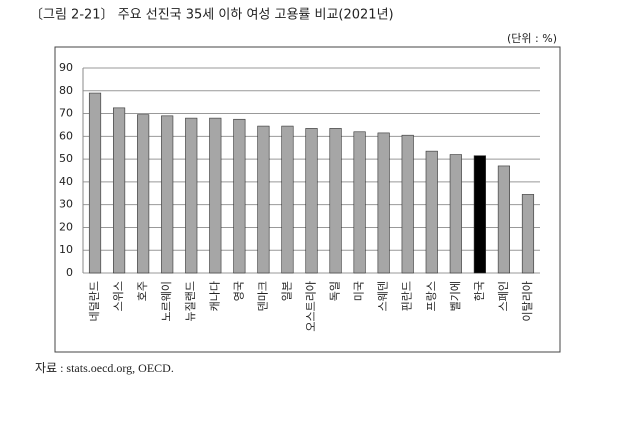 The image size is (627, 430). What do you see at coordinates (532, 38) in the screenshot?
I see `unit-label: (단위 : %)` at bounding box center [532, 38].